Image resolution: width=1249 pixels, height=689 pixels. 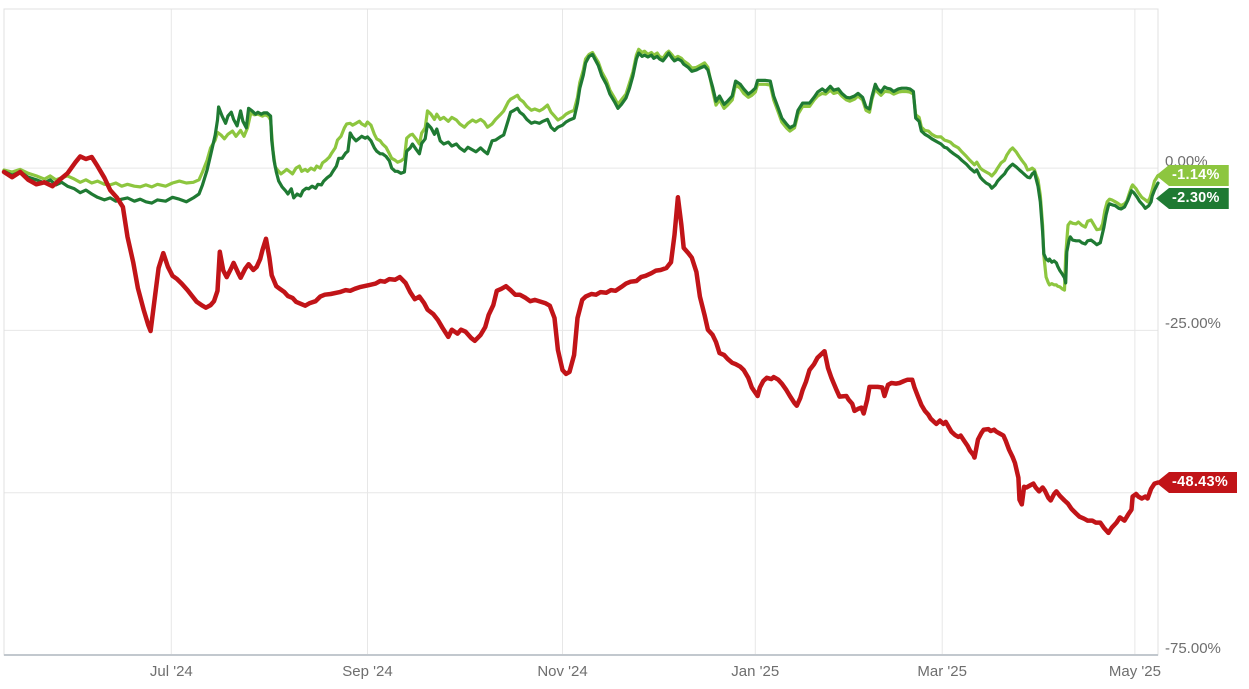 I want to click on value-badge-dark-green: -2.30%, so click(x=1192, y=198).